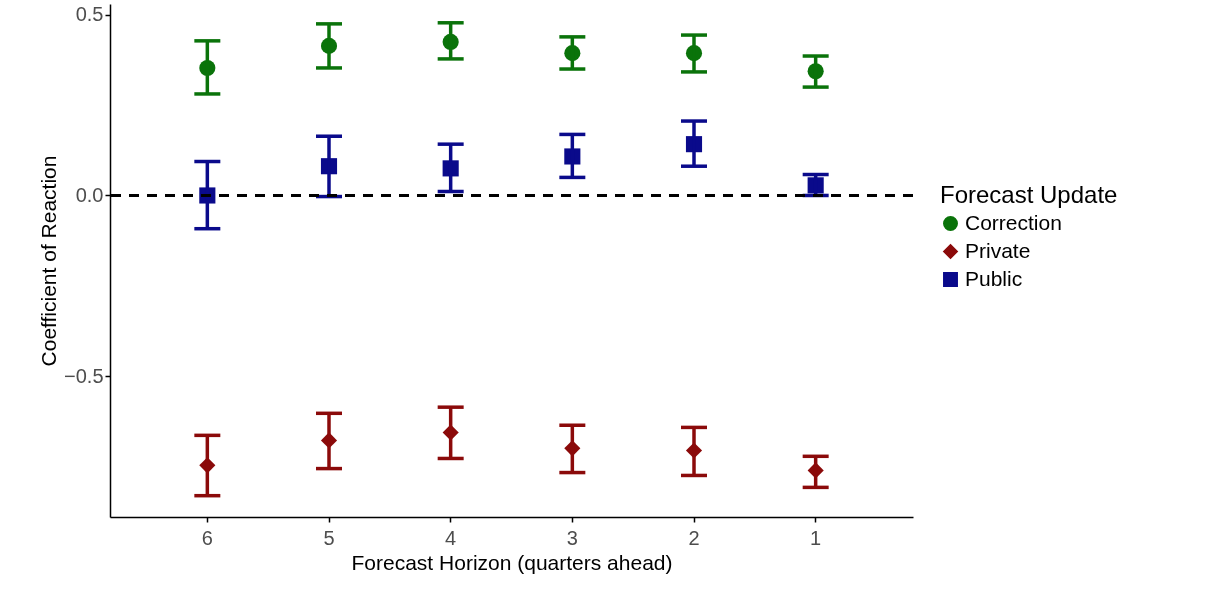 This screenshot has height=596, width=1214. What do you see at coordinates (89, 194) in the screenshot?
I see `y-tick-label: 0.0` at bounding box center [89, 194].